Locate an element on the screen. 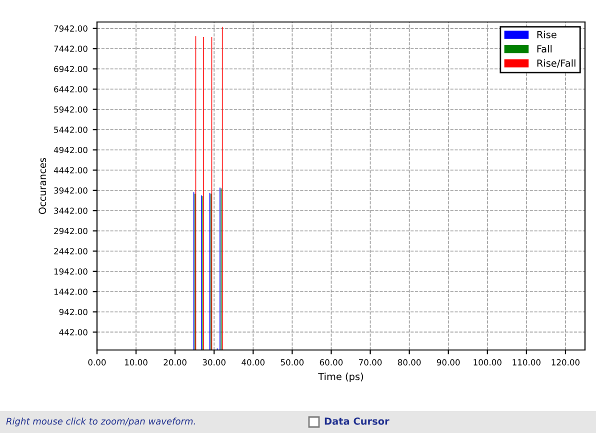 The height and width of the screenshot is (433, 596). y-tick-label: 2442.00 is located at coordinates (71, 251).